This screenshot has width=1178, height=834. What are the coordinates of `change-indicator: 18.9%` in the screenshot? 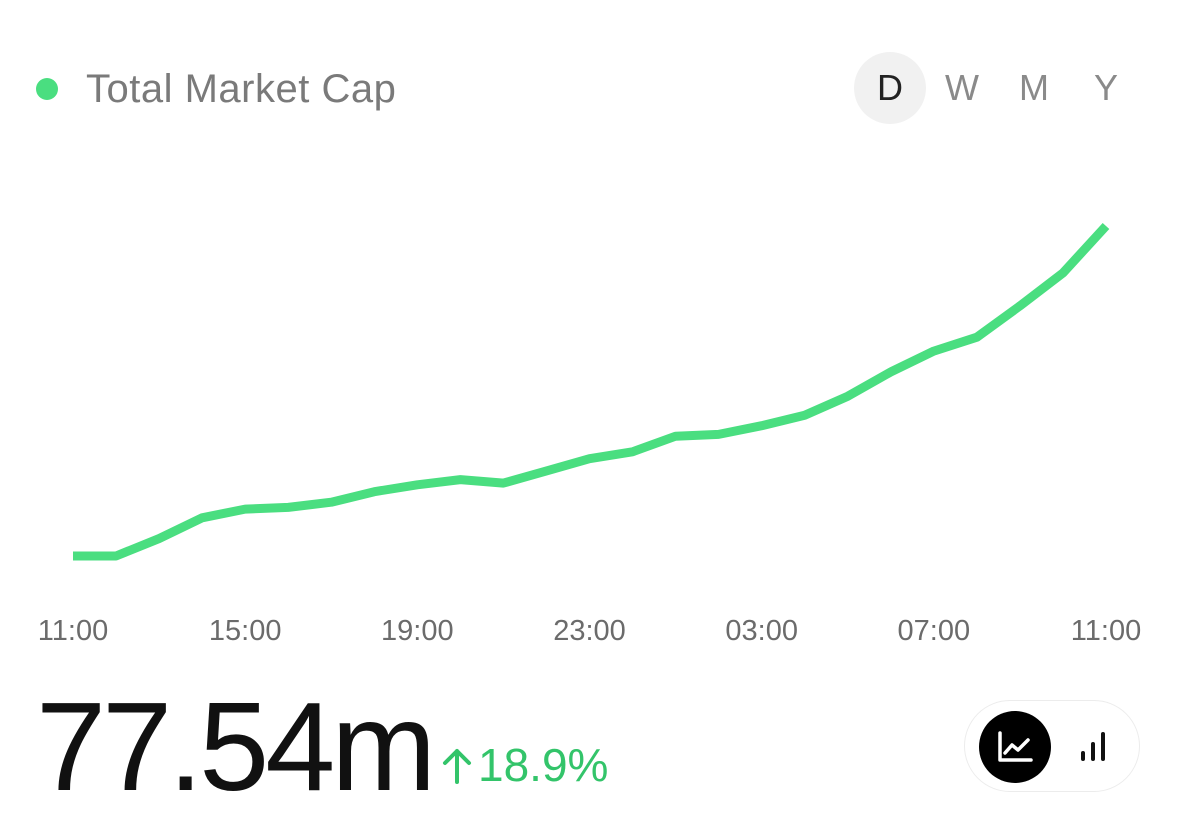 It's located at (524, 765).